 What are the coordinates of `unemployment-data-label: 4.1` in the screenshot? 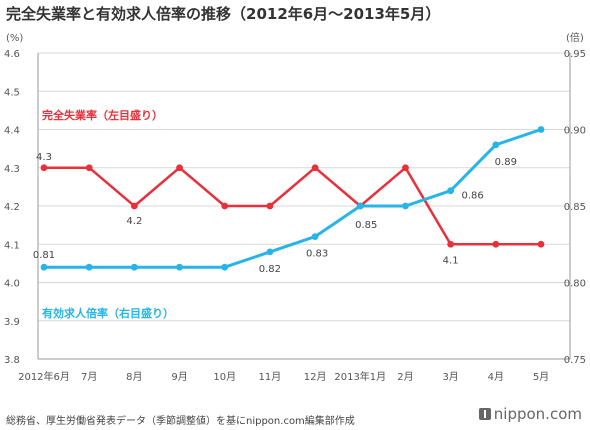 It's located at (451, 260).